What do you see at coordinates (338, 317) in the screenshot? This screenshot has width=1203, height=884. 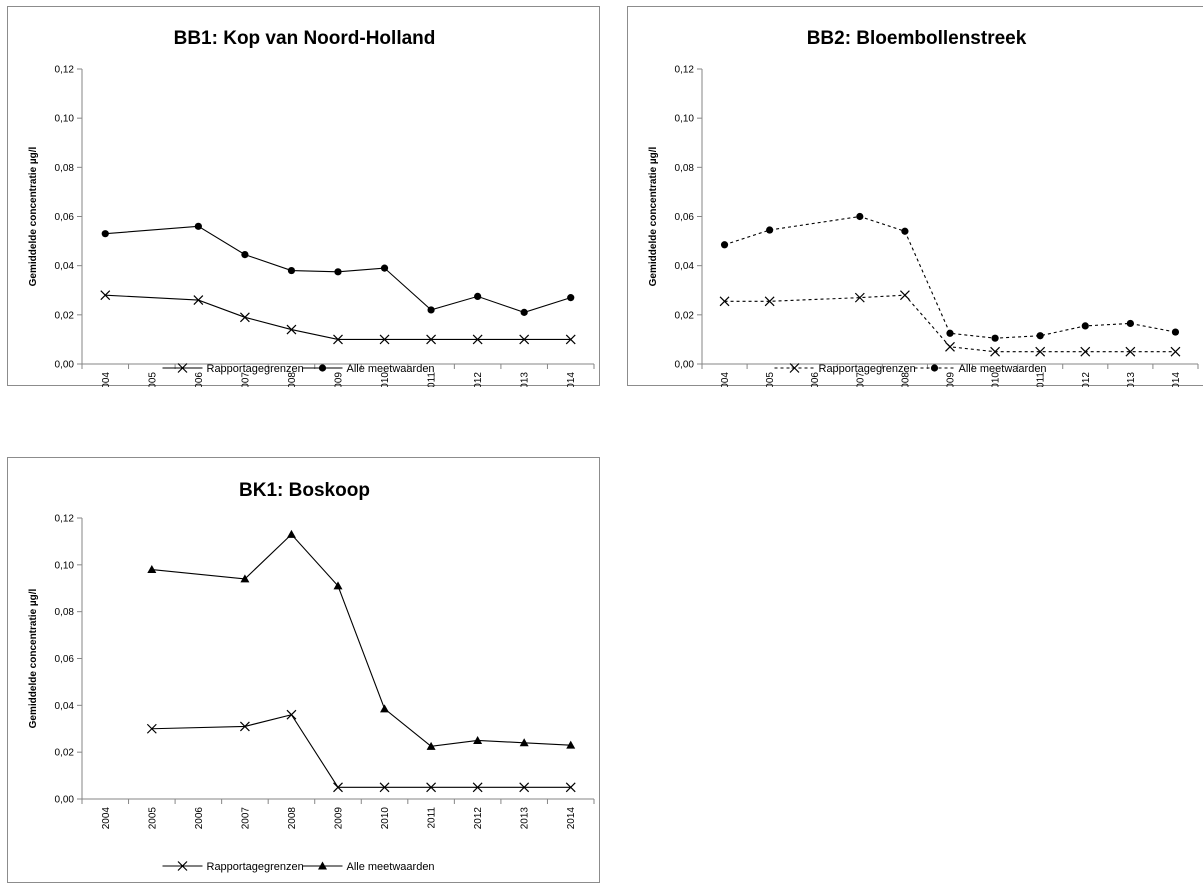 I see `series-line-rapportagegrenzen-bb1` at bounding box center [338, 317].